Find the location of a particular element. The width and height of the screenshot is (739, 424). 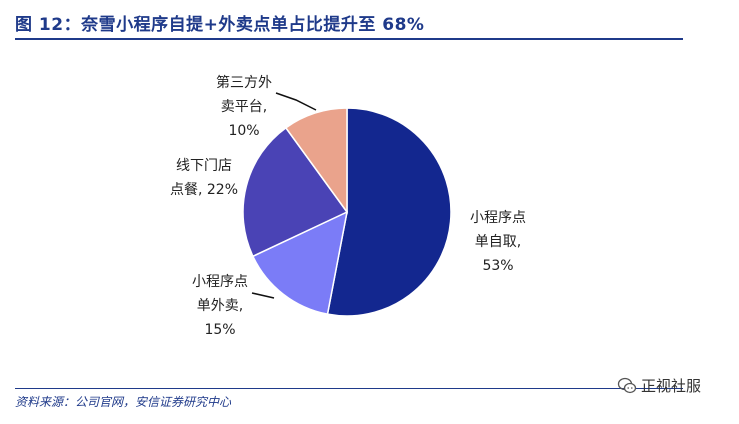

slice-label-line: 卖平台, is located at coordinates (244, 107).